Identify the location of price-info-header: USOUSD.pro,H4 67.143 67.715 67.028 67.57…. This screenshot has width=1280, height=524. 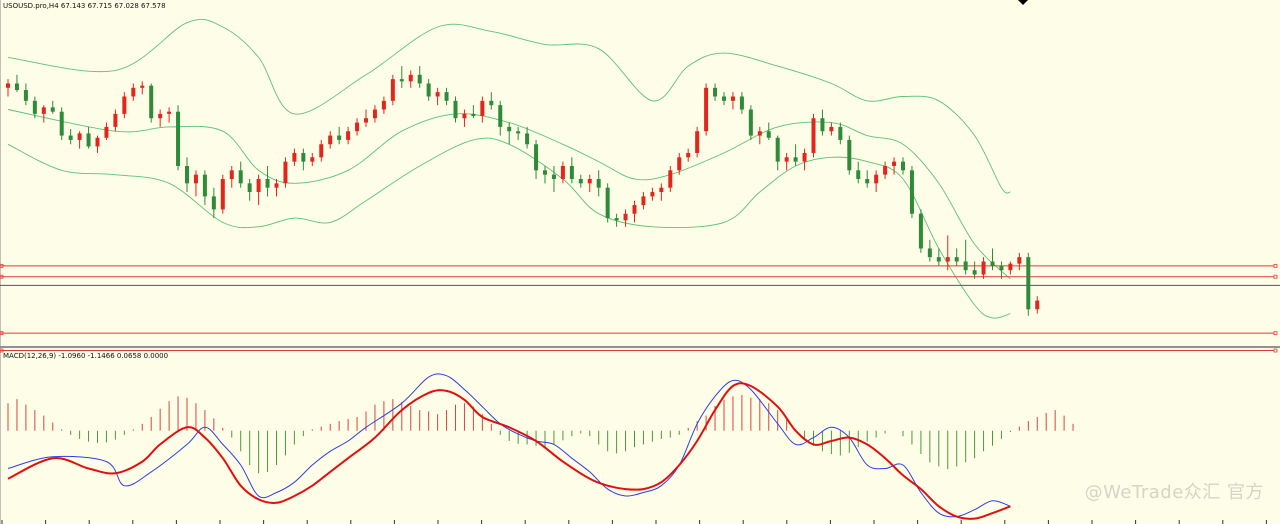
(84, 6).